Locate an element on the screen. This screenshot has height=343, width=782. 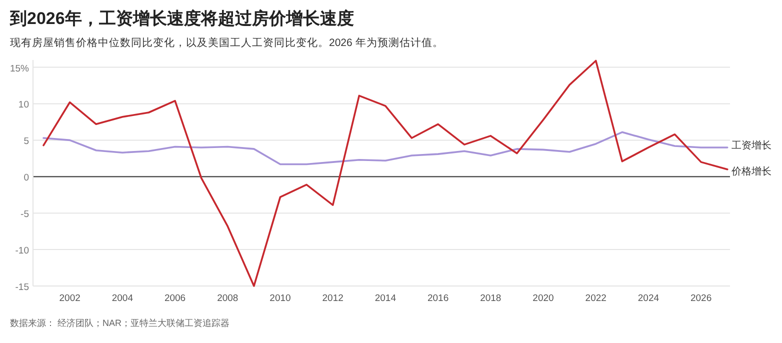
x-tick-label: 2010 is located at coordinates (280, 298).